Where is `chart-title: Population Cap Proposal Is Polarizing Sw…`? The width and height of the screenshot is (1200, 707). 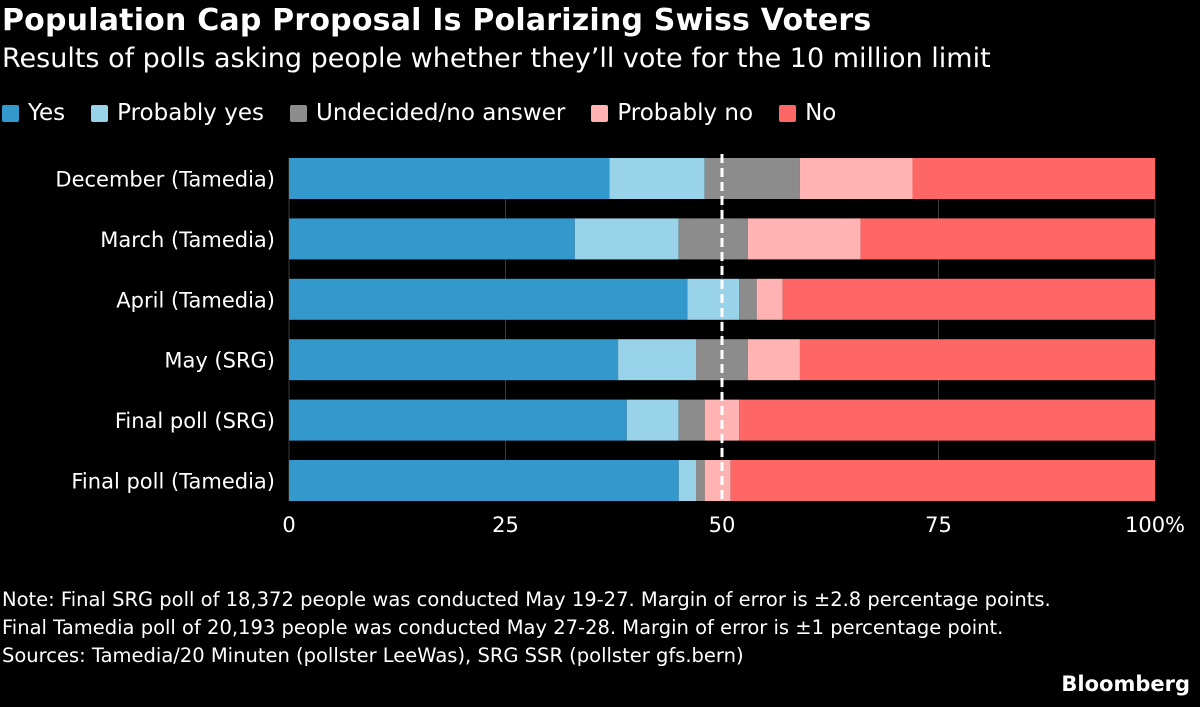 chart-title: Population Cap Proposal Is Polarizing Sw… is located at coordinates (437, 20).